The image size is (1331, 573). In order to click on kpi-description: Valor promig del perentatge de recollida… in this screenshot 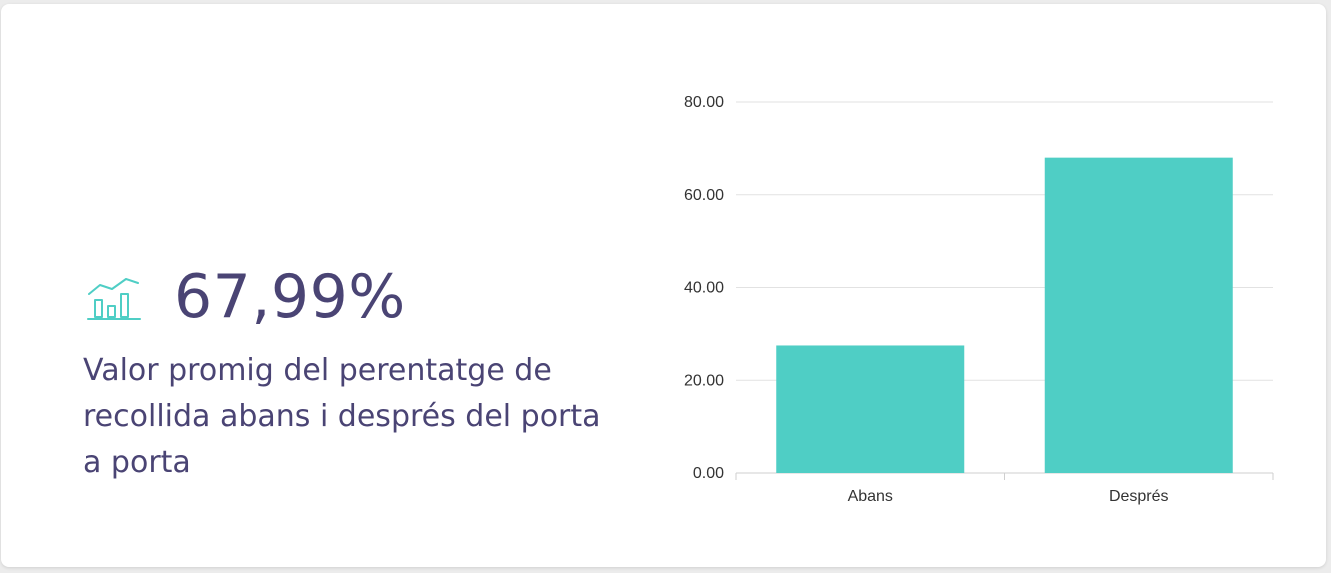, I will do `click(342, 416)`.